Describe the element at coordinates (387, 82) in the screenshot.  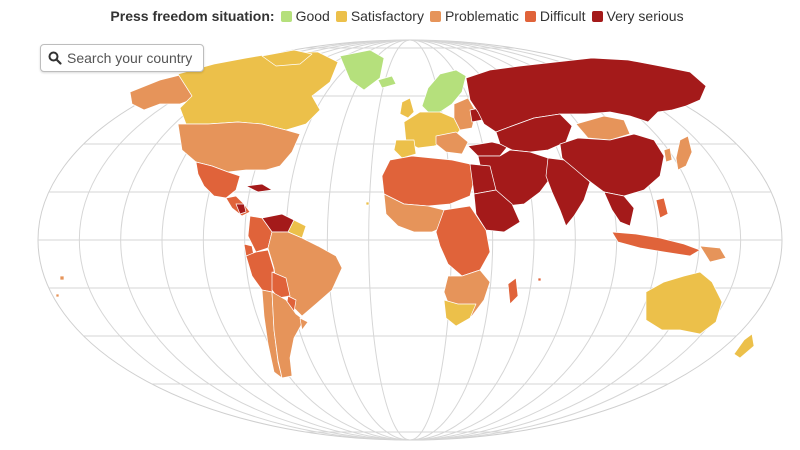
I see `country-iceland` at that location.